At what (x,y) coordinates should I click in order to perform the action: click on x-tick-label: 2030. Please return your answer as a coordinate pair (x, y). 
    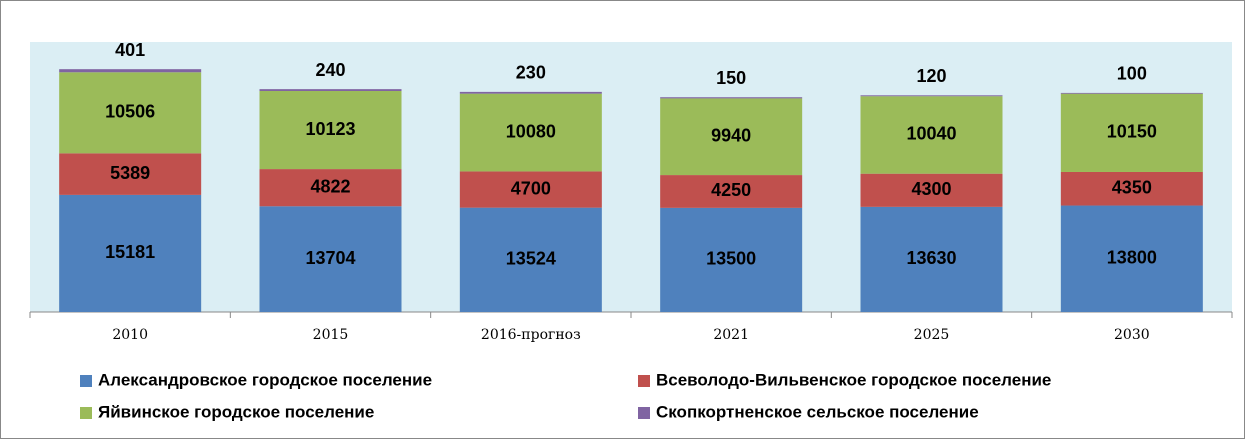
    Looking at the image, I should click on (1132, 335).